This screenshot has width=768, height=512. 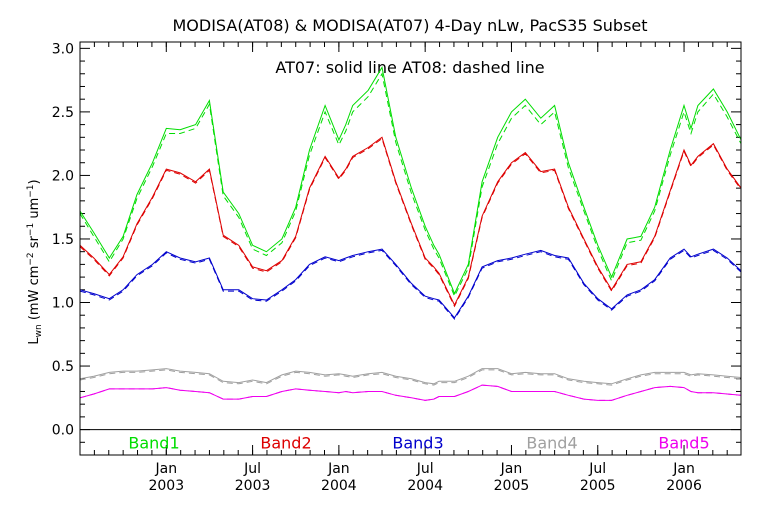 I want to click on legend-band3: Band3, so click(x=417, y=442).